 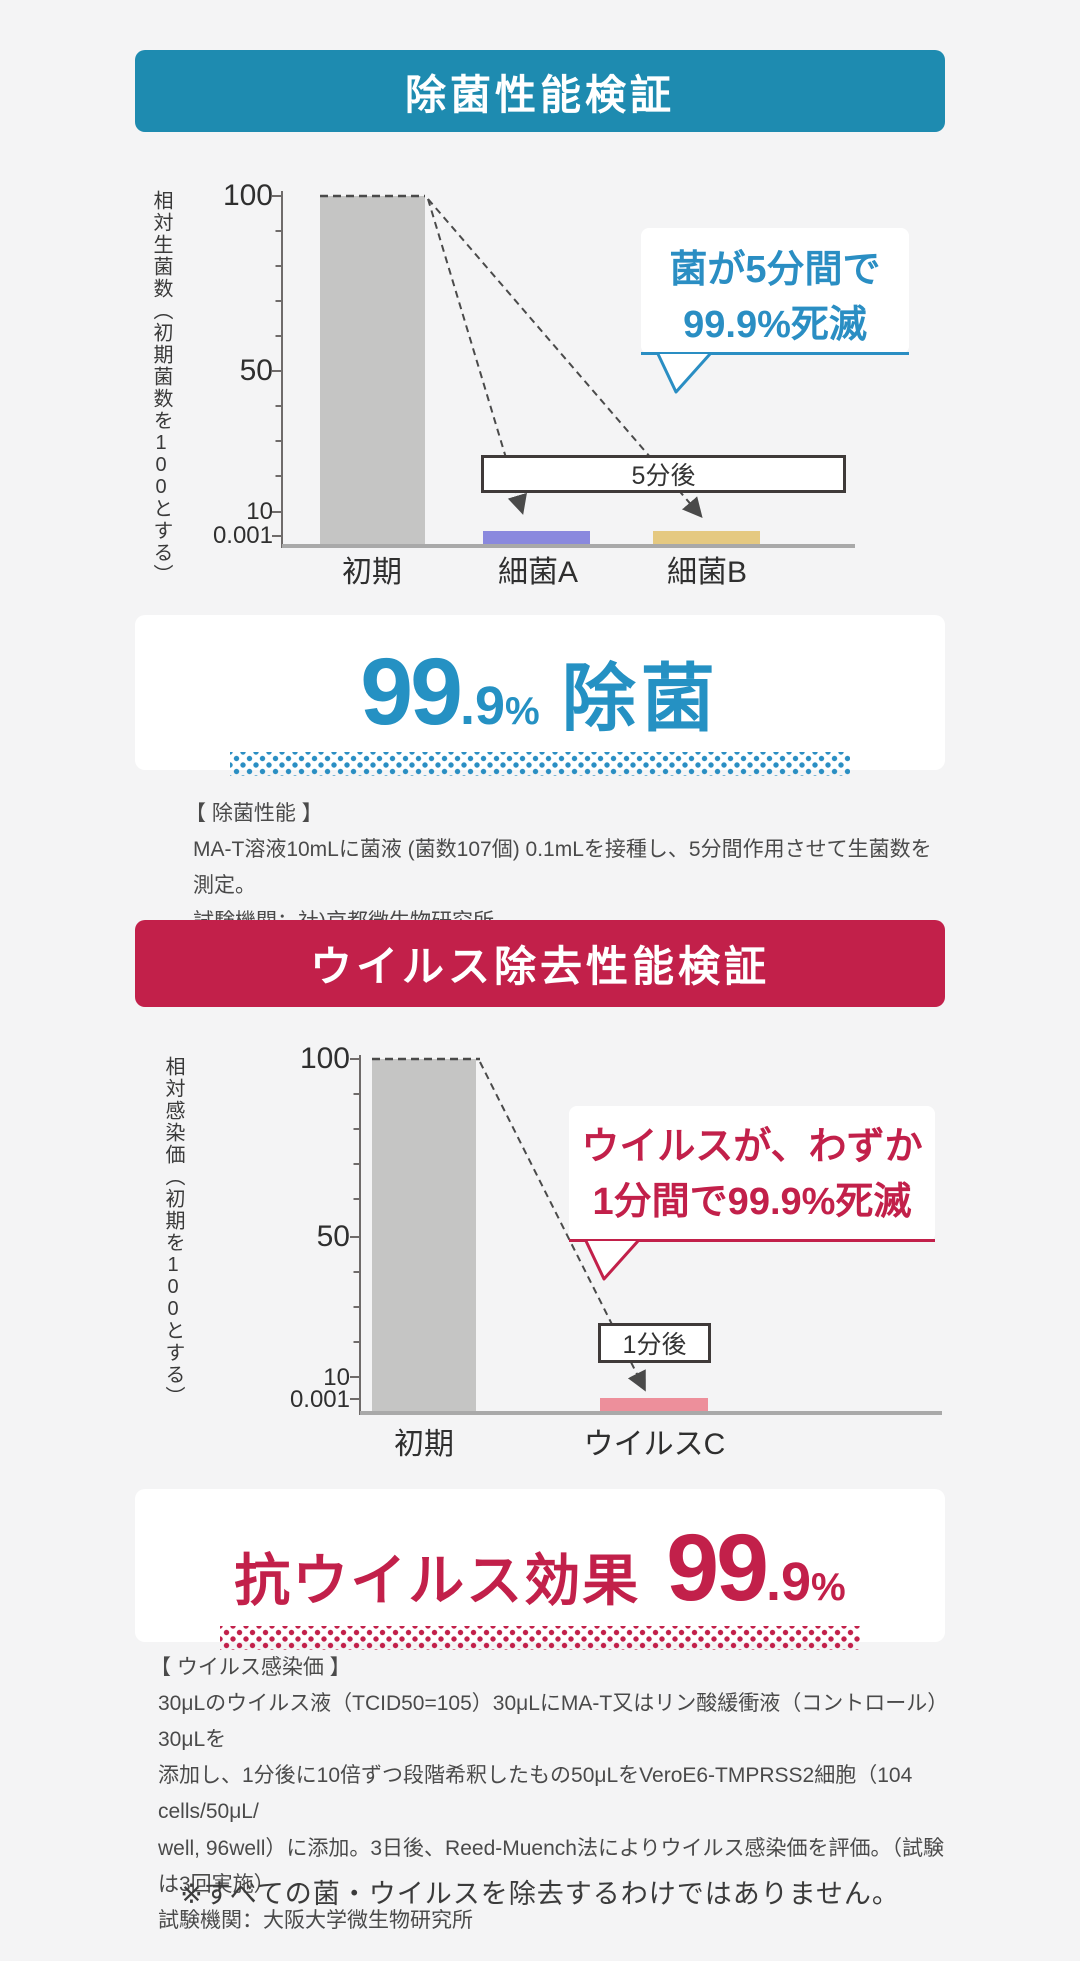 What do you see at coordinates (565, 358) in the screenshot?
I see `dashed-connector-bacteria-b` at bounding box center [565, 358].